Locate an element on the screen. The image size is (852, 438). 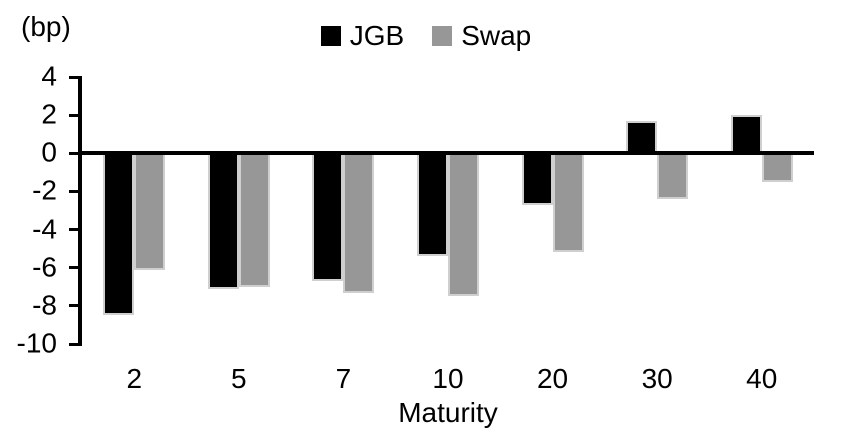
y-tick-label--10: -10 is located at coordinates (36, 343).